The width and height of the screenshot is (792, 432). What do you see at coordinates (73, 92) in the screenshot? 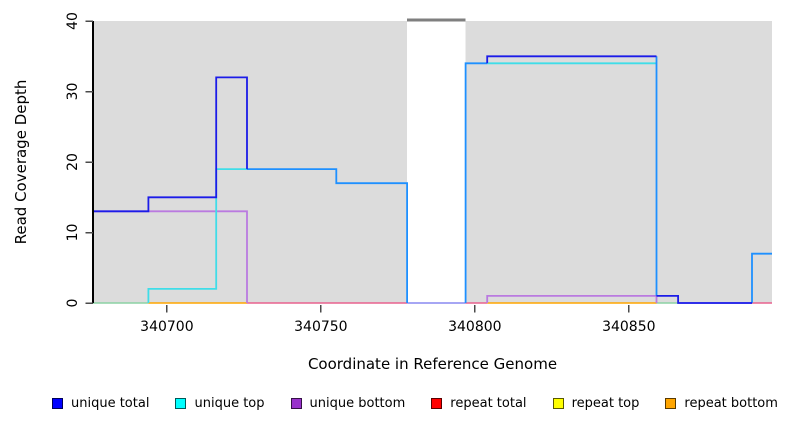
I see `y-tick-label: 30` at bounding box center [73, 92].